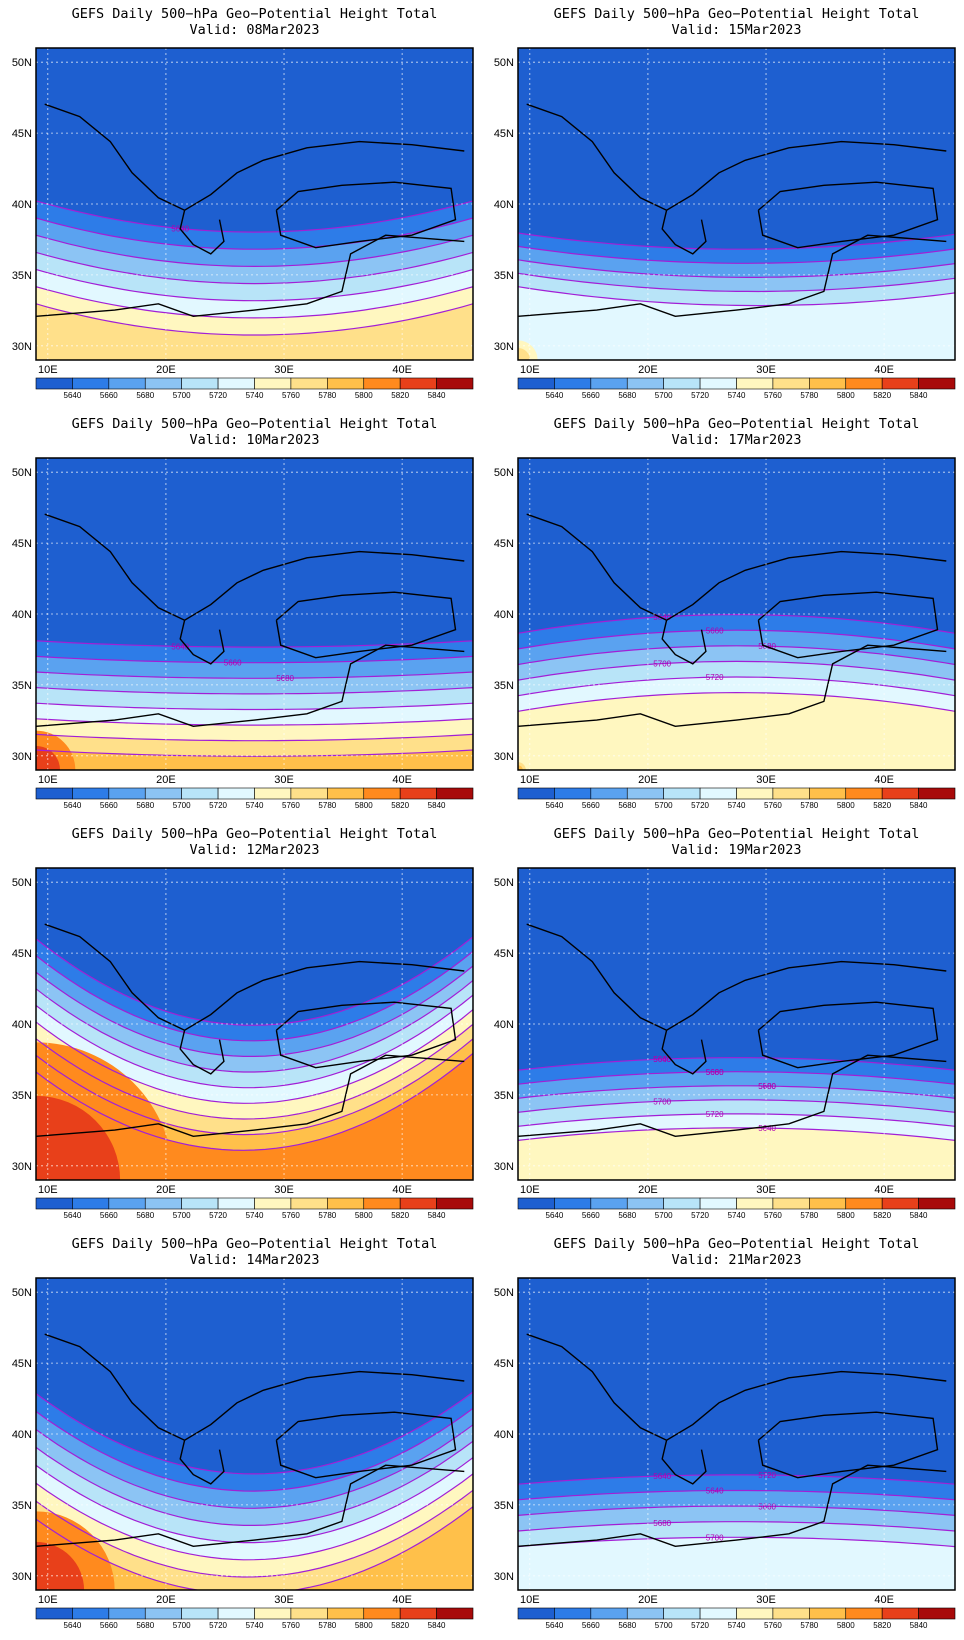 The width and height of the screenshot is (964, 1640). I want to click on colorbar-label: 5680, so click(627, 1625).